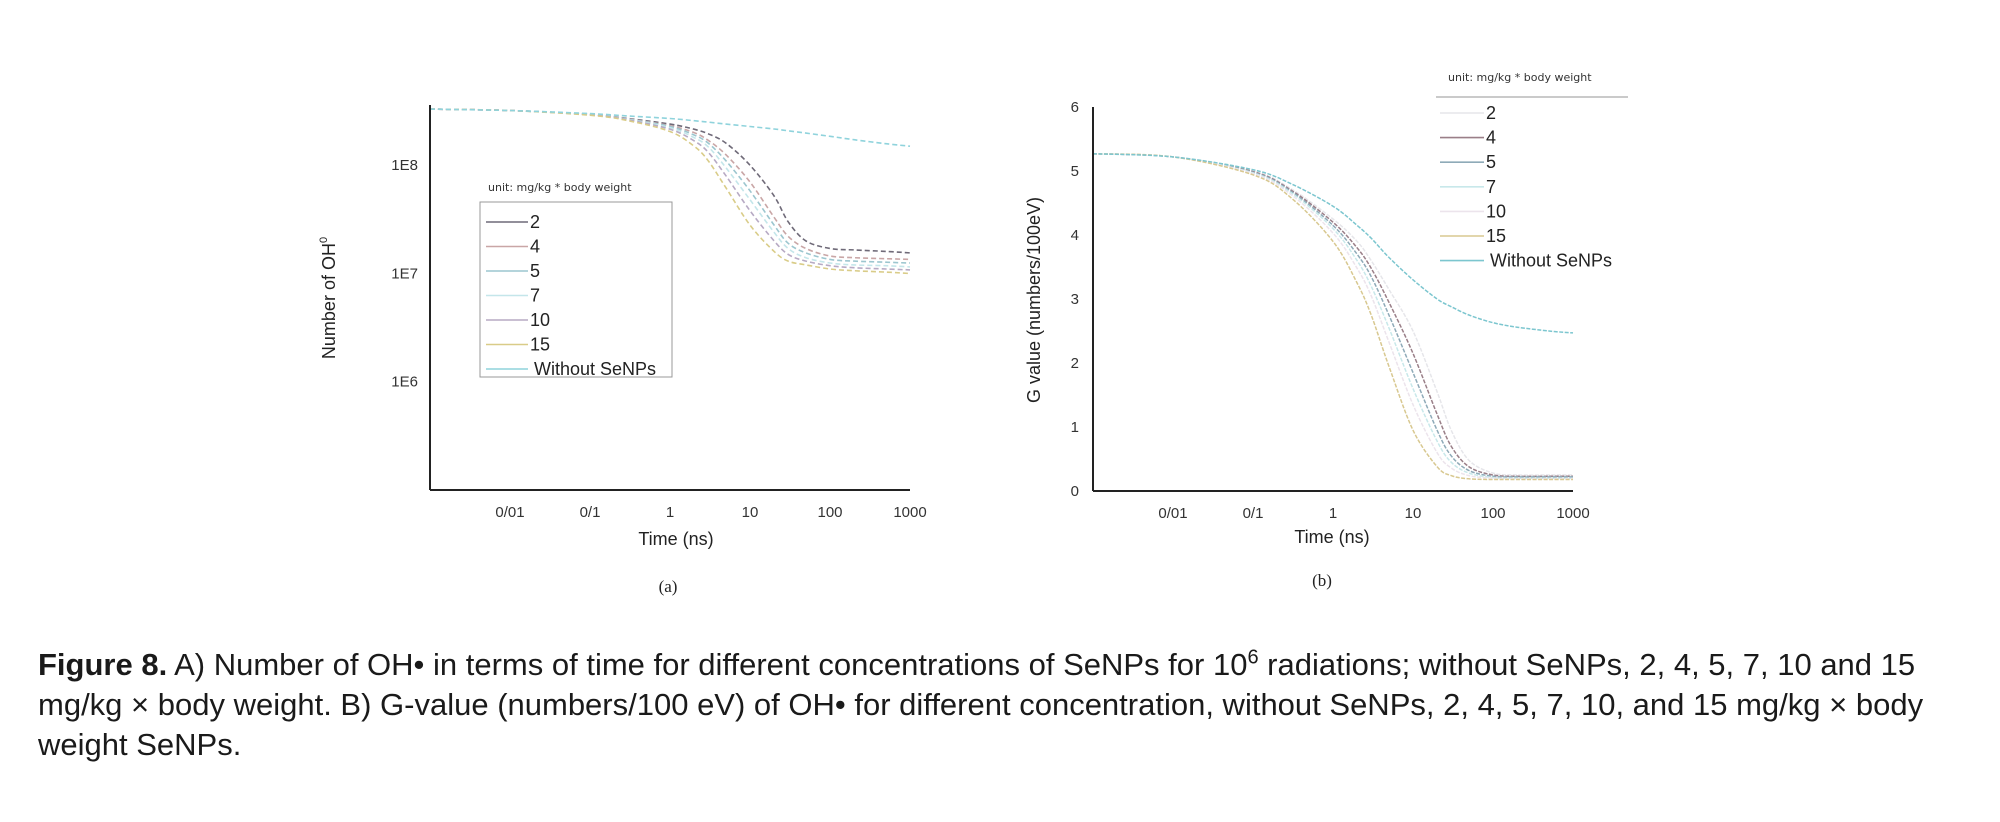 This screenshot has height=822, width=2000. Describe the element at coordinates (1333, 243) in the screenshot. I see `chart-b-series-line-without-senps` at that location.